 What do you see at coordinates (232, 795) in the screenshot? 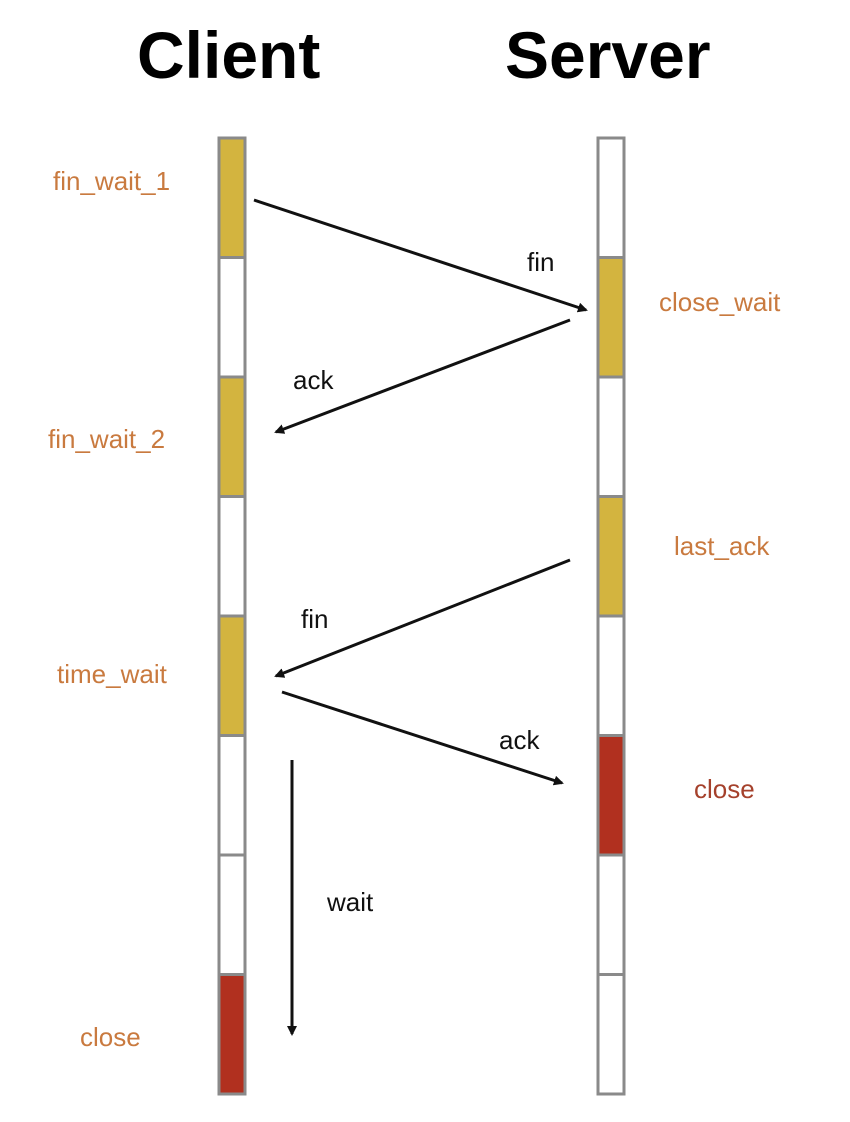
I see `client-segment-6-empty` at bounding box center [232, 795].